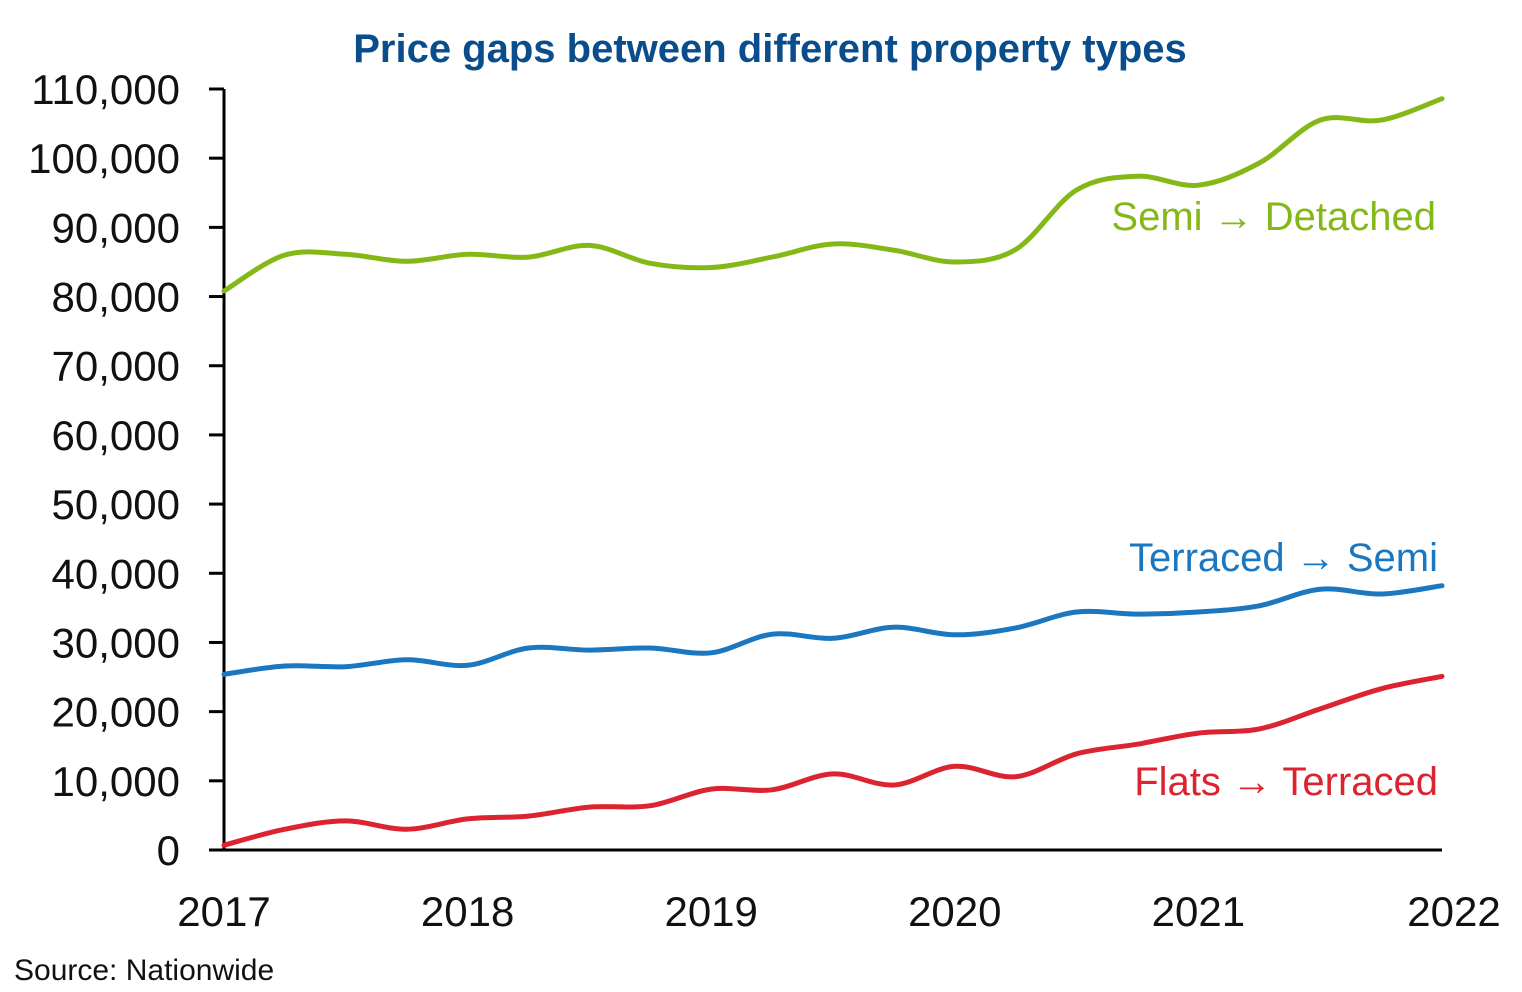  I want to click on y-tick-label: 30,000, so click(116, 642).